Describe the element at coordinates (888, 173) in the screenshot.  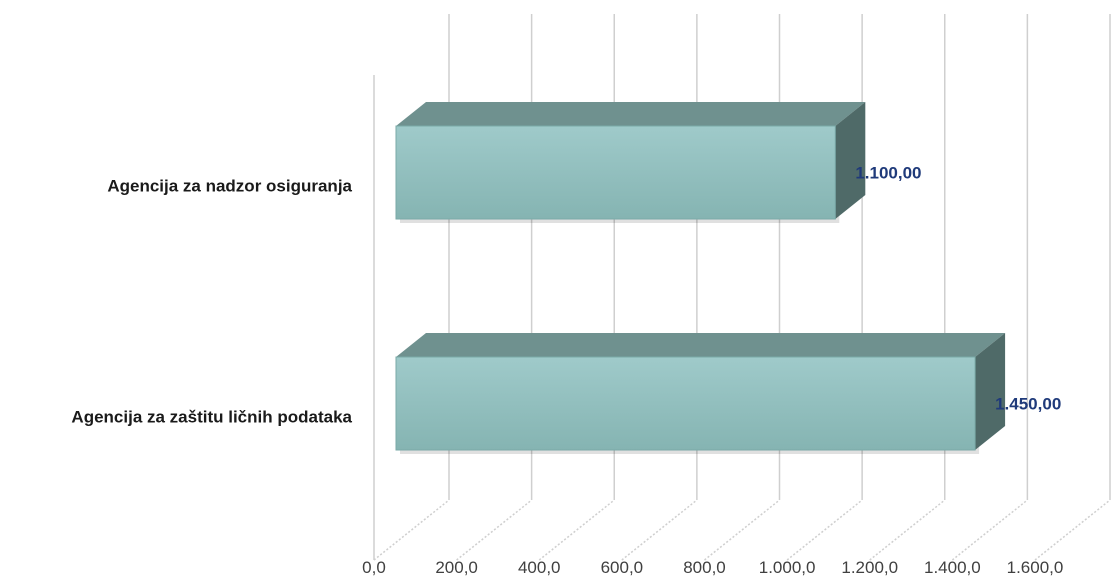
I see `data-label: 1.100,00` at that location.